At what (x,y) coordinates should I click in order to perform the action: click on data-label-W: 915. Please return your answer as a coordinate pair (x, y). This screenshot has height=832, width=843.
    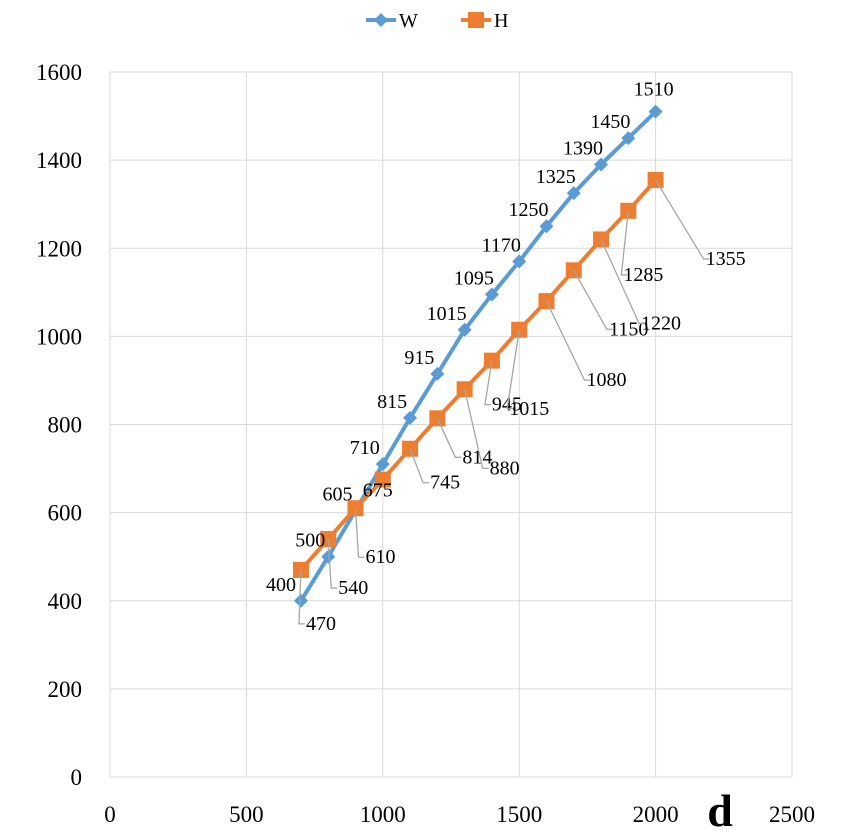
    Looking at the image, I should click on (419, 358).